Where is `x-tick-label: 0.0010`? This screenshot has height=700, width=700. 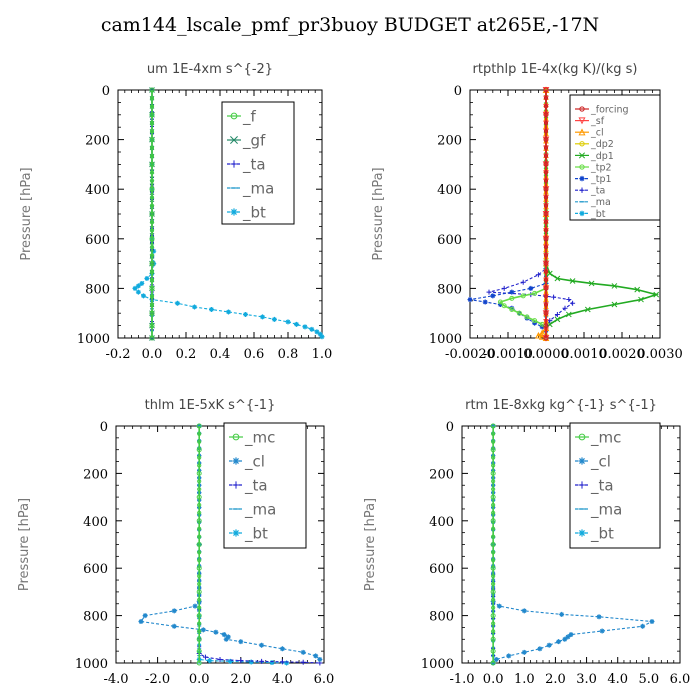 x-tick-label: 0.0010 is located at coordinates (584, 354).